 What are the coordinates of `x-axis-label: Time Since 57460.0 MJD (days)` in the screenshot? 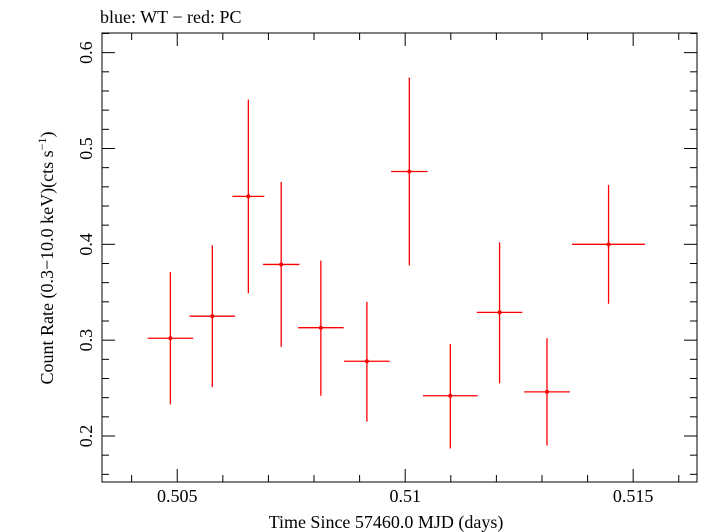 It's located at (386, 522).